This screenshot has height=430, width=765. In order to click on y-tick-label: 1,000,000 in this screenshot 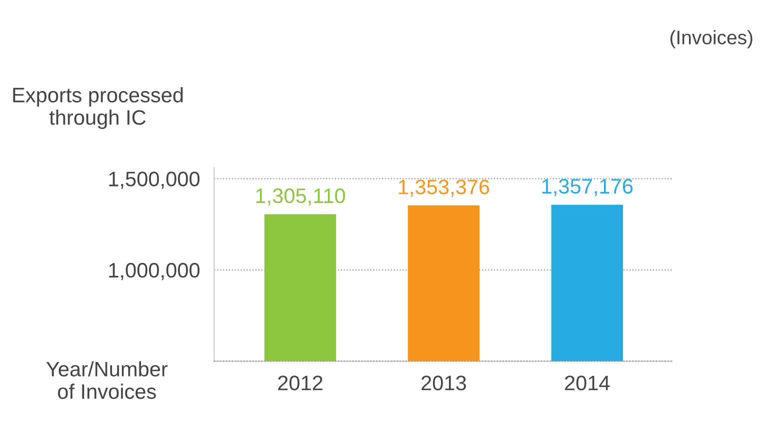, I will do `click(154, 271)`.